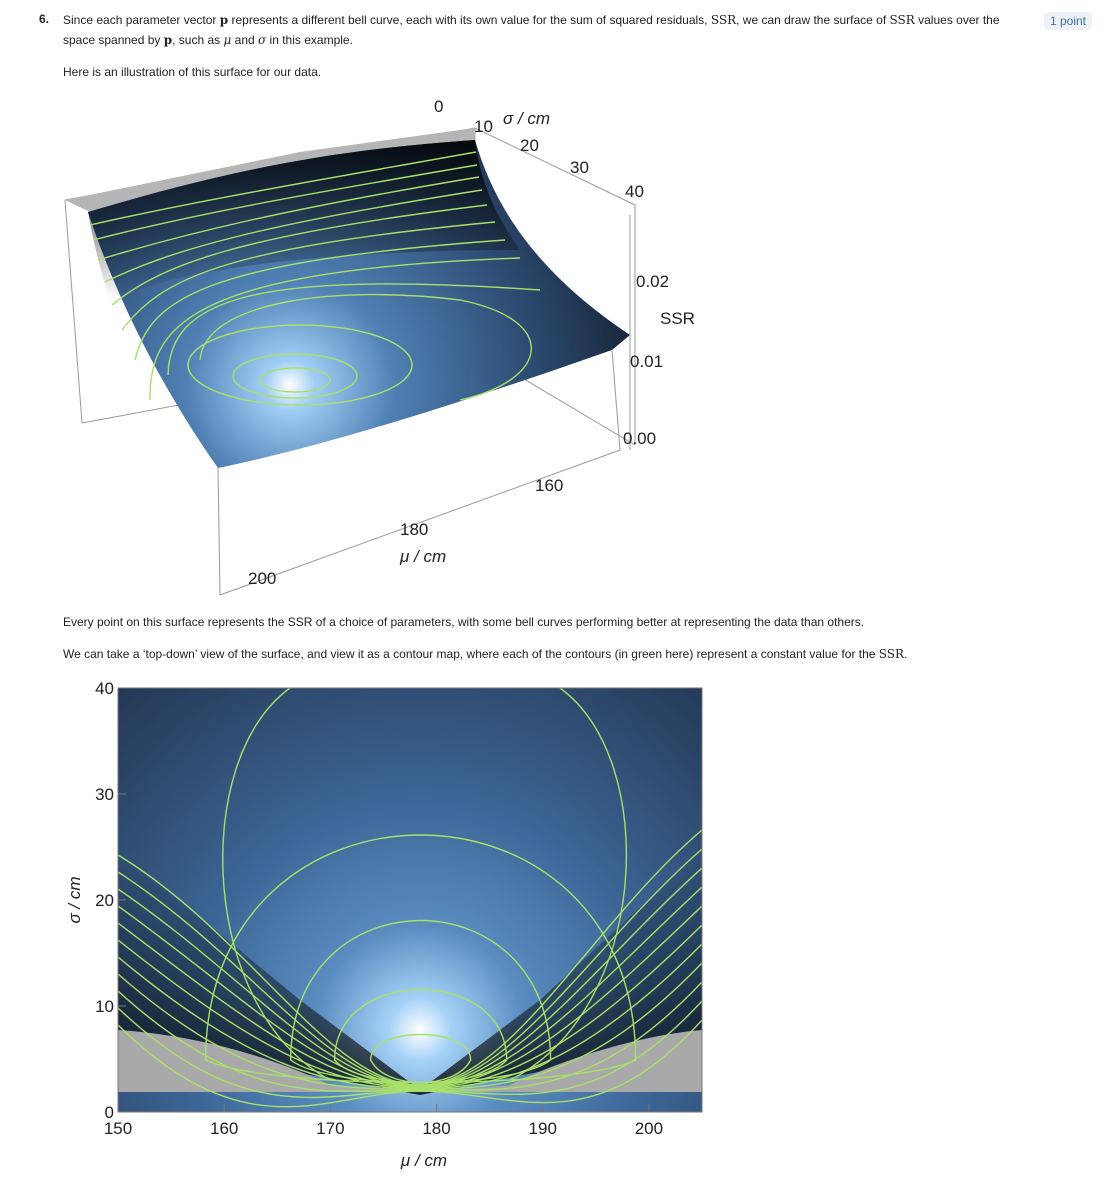 This screenshot has height=1183, width=1110. I want to click on sigma-tick-3d: 10, so click(483, 126).